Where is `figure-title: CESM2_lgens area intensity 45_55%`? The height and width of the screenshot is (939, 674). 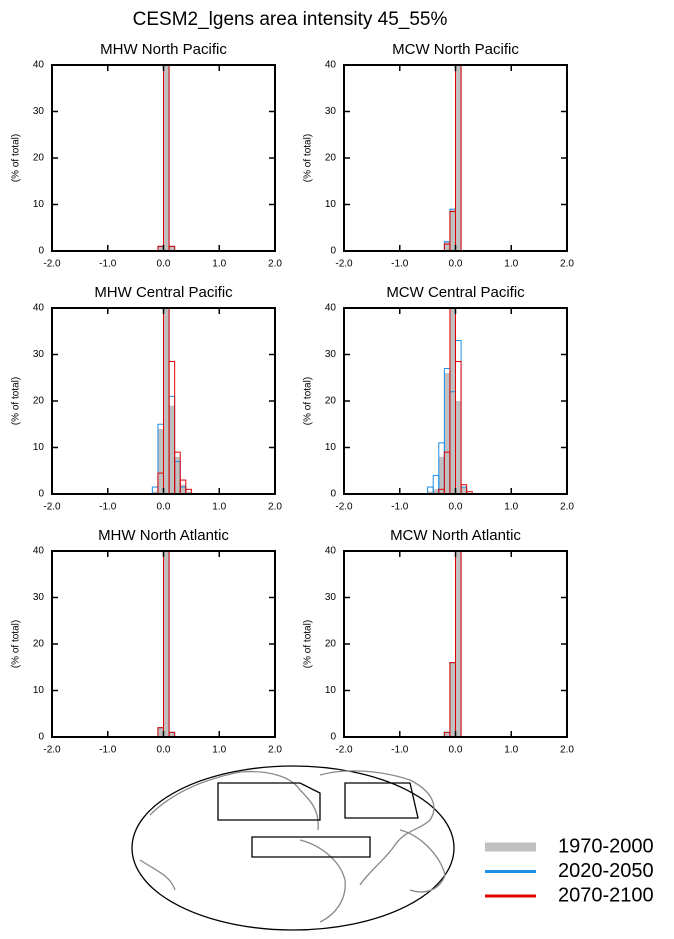
figure-title: CESM2_lgens area intensity 45_55% is located at coordinates (290, 19).